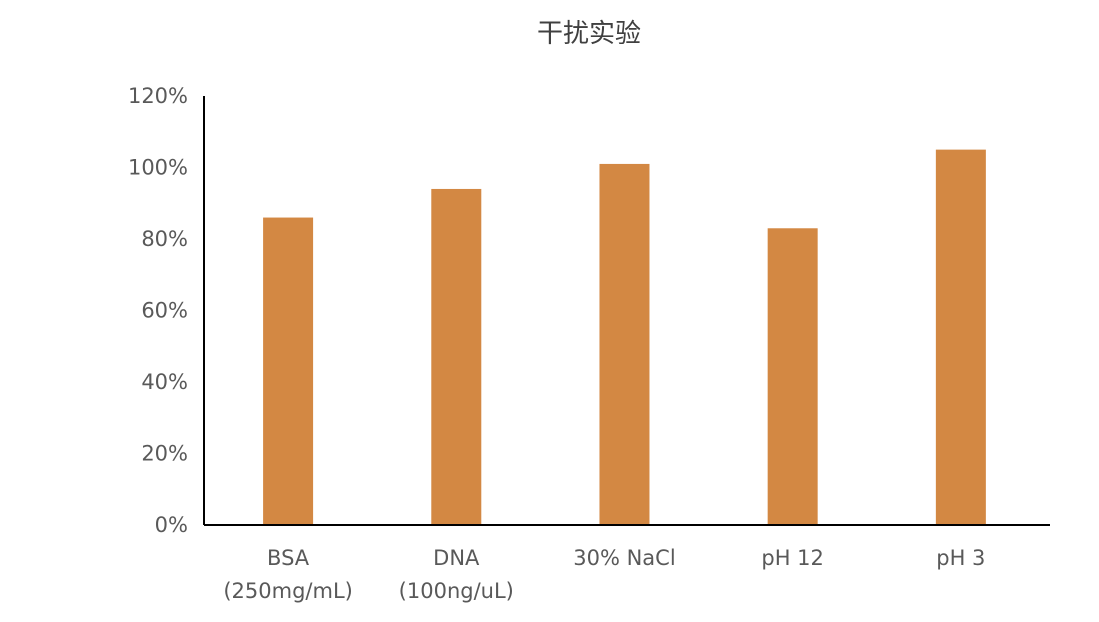 This screenshot has width=1099, height=622. Describe the element at coordinates (288, 591) in the screenshot. I see `x-tick-label-line: (250mg/mL)` at that location.